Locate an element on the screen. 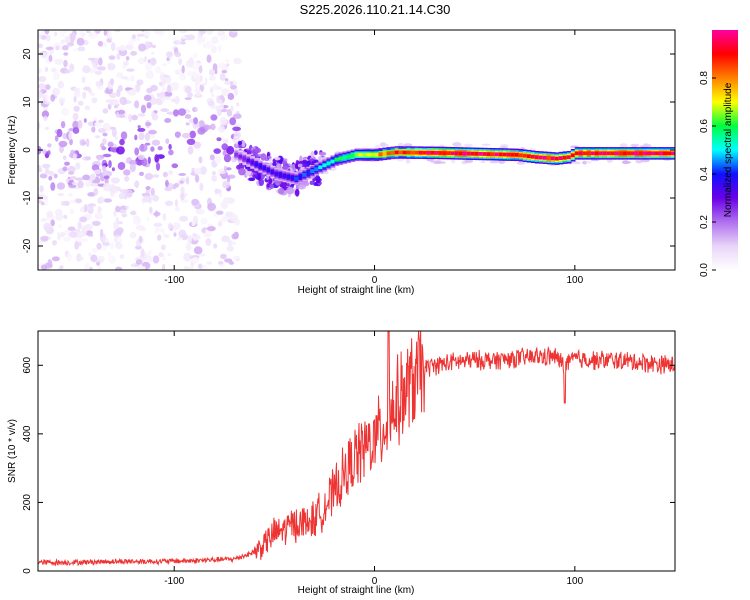 The image size is (750, 600). snr-y-tick-label: 0 is located at coordinates (27, 571).